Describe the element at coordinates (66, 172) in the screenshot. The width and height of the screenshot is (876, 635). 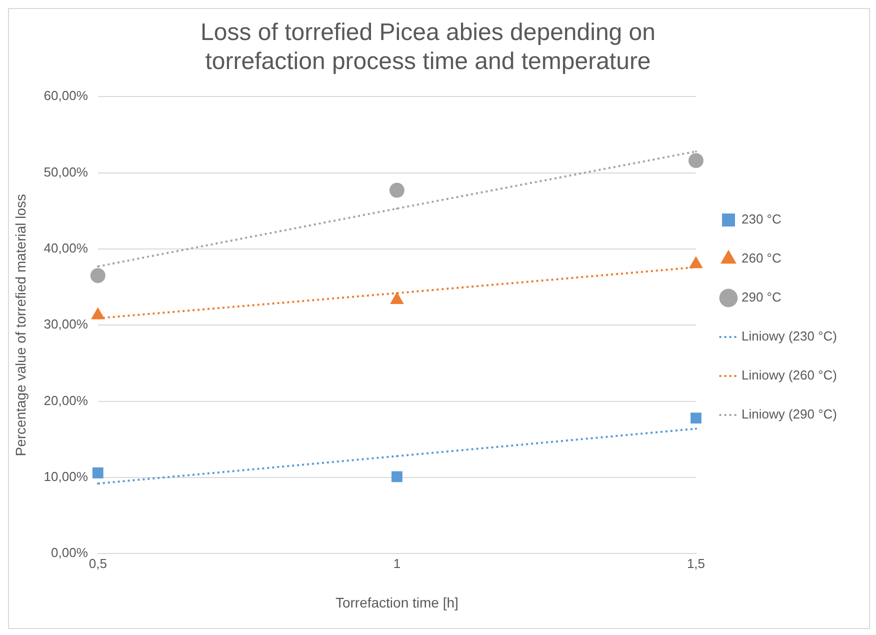
I see `y-tick-label: 50,00%` at that location.